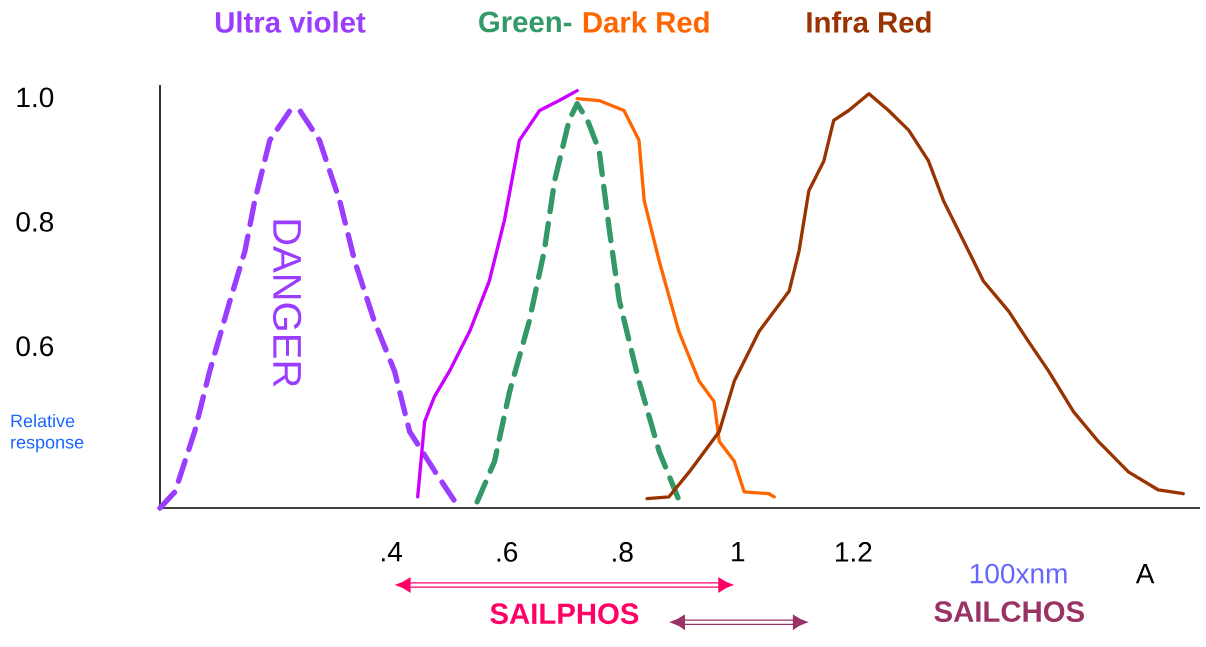 Image resolution: width=1206 pixels, height=647 pixels. Describe the element at coordinates (507, 552) in the screenshot. I see `x-tick-label: .6` at that location.